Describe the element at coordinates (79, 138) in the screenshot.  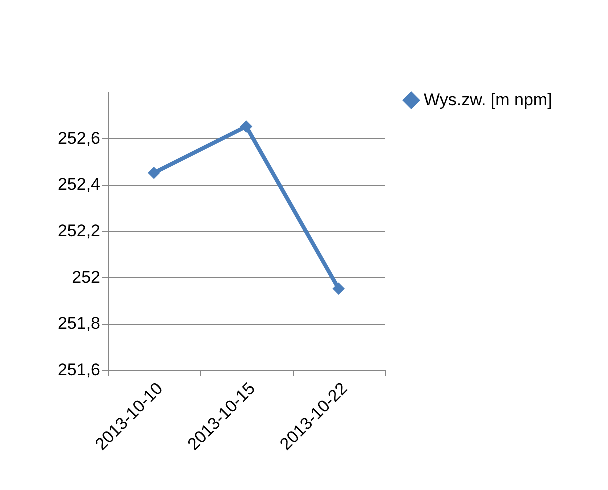
I see `y-tick-label: 252,6` at that location.